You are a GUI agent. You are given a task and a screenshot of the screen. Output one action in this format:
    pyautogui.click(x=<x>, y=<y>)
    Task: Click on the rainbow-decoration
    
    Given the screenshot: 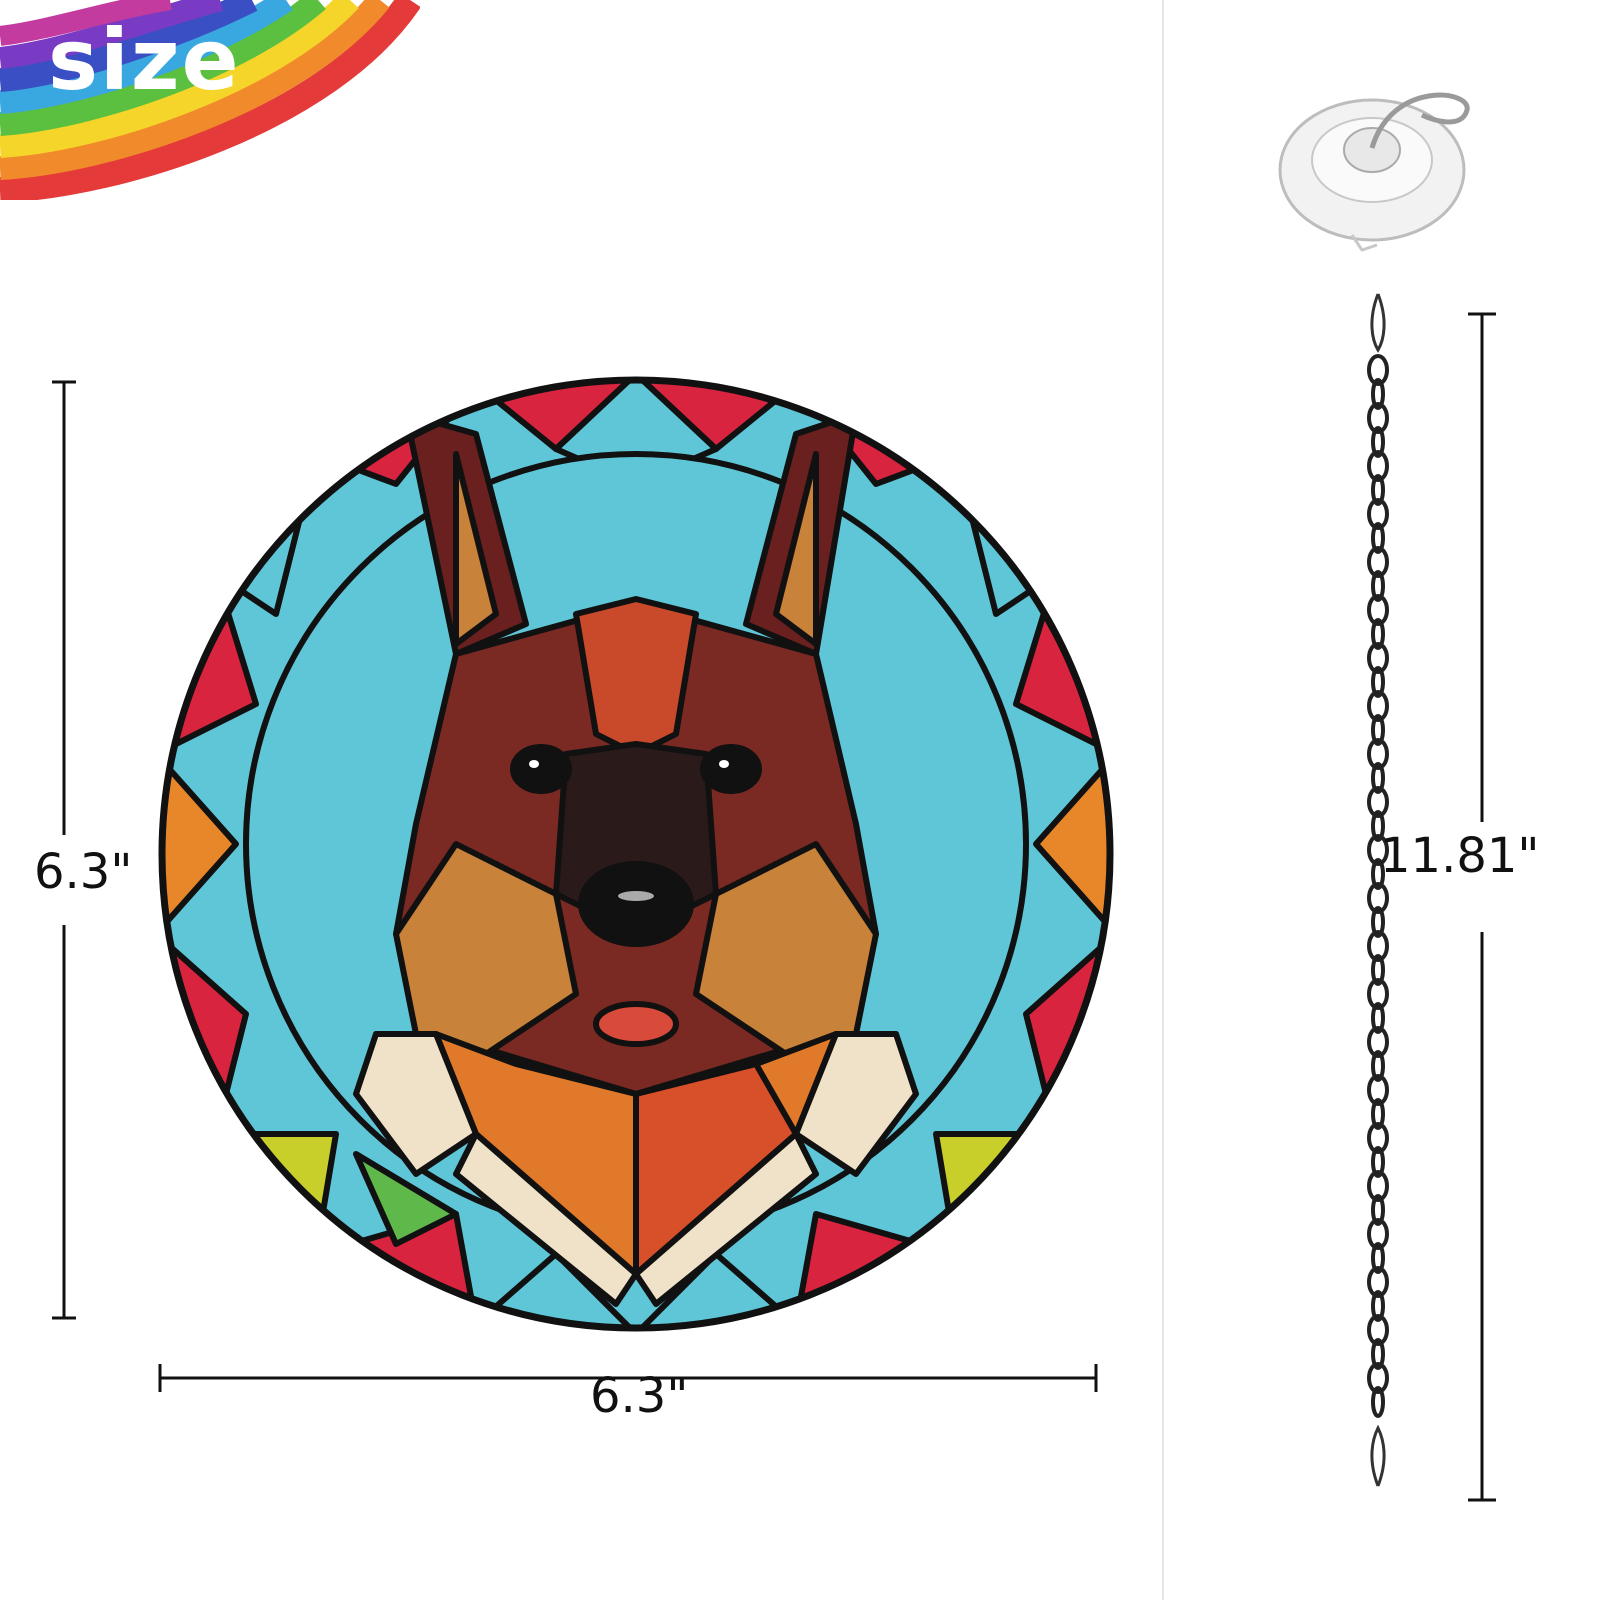 What is the action you would take?
    pyautogui.click(x=210, y=100)
    